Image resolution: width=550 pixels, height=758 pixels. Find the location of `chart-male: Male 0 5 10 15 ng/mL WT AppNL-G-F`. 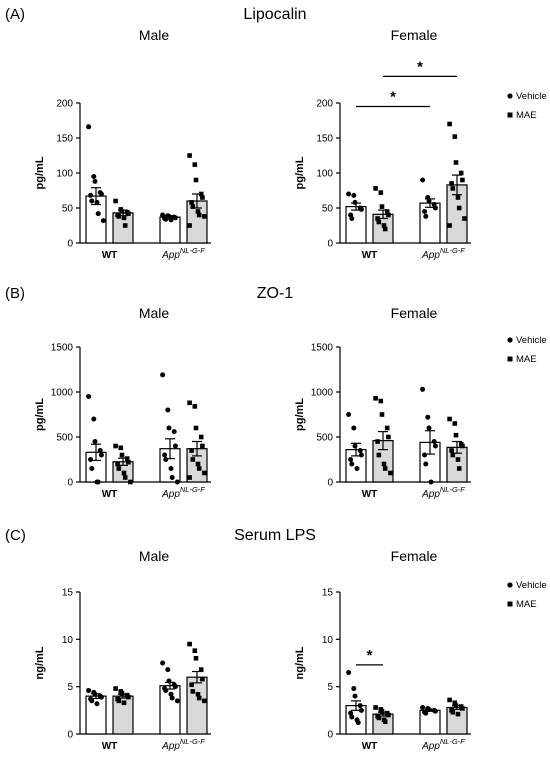

chart-male: Male 0 5 10 15 ng/mL WT AppNL-G-F is located at coordinates (122, 650).